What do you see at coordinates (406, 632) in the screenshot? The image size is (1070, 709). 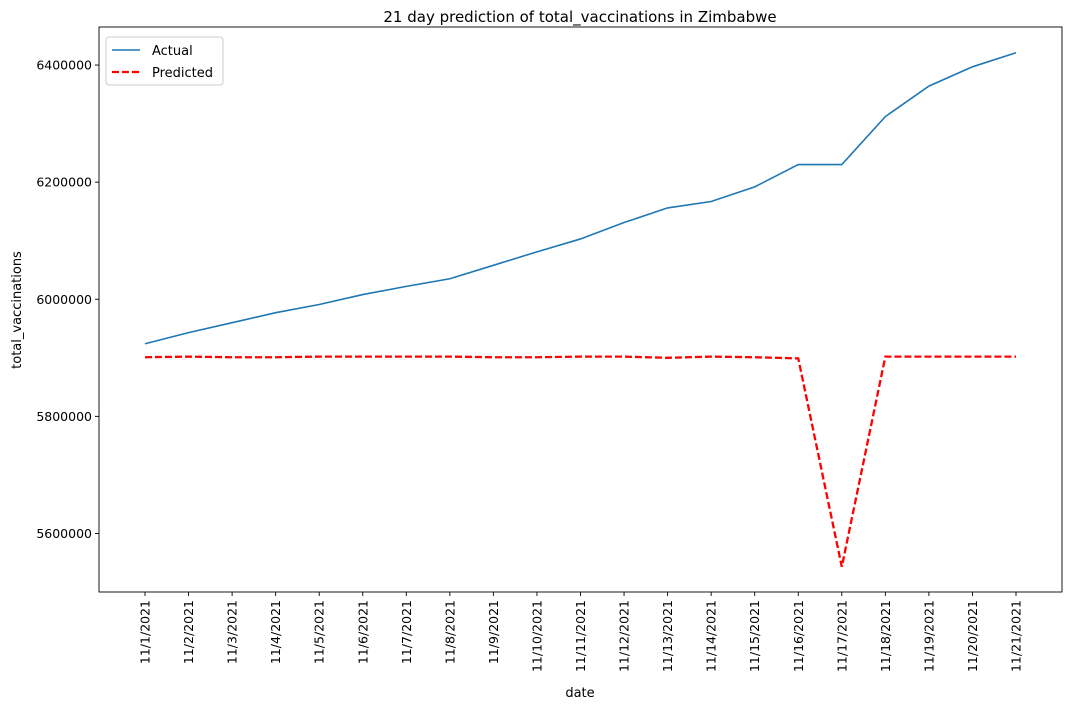 I see `x-tick-label: 11/7/2021` at bounding box center [406, 632].